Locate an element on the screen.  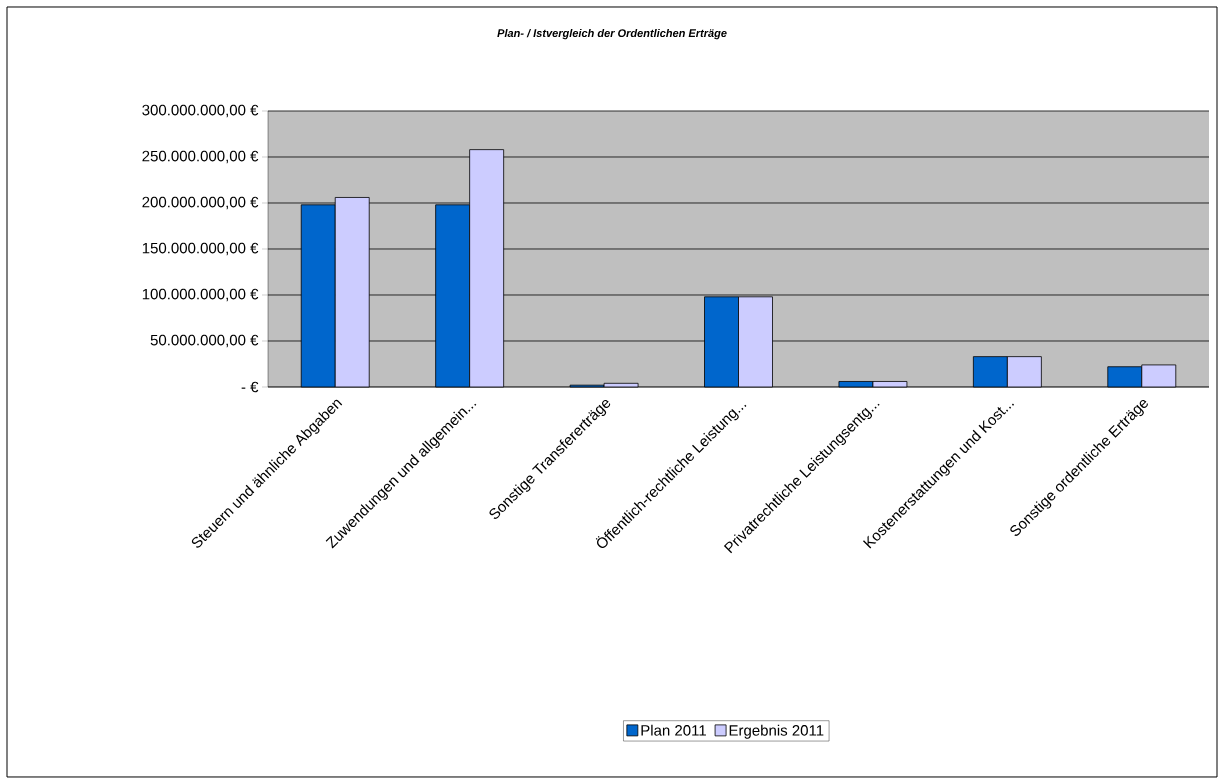
y-tick-label: 300.000.000,00 € is located at coordinates (200, 111).